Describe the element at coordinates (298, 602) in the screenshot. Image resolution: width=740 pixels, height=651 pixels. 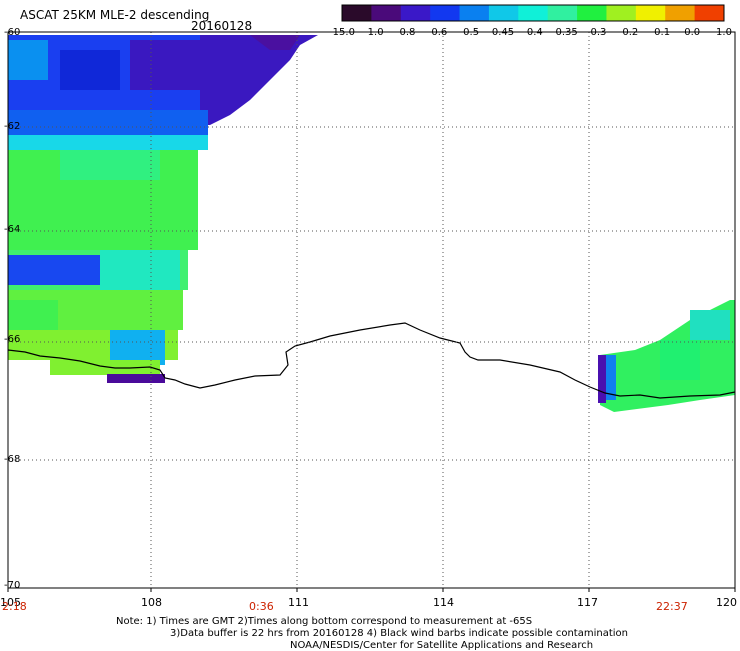
I see `lon-label-111: 111` at that location.